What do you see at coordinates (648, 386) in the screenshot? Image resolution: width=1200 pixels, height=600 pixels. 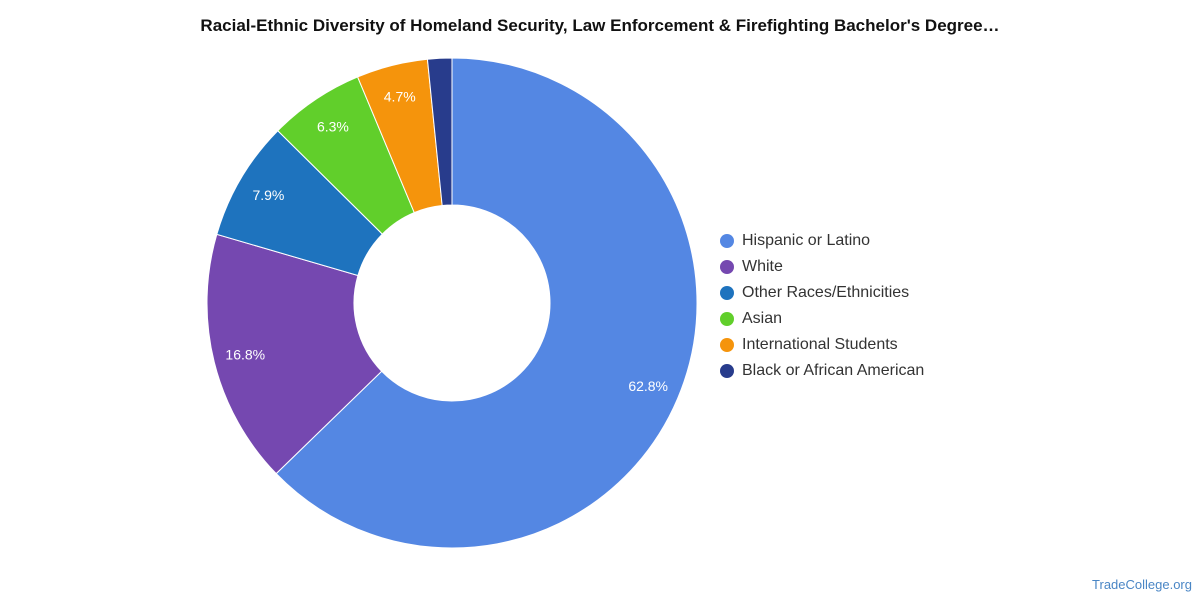 I see `slice-label-0: 62.8%` at bounding box center [648, 386].